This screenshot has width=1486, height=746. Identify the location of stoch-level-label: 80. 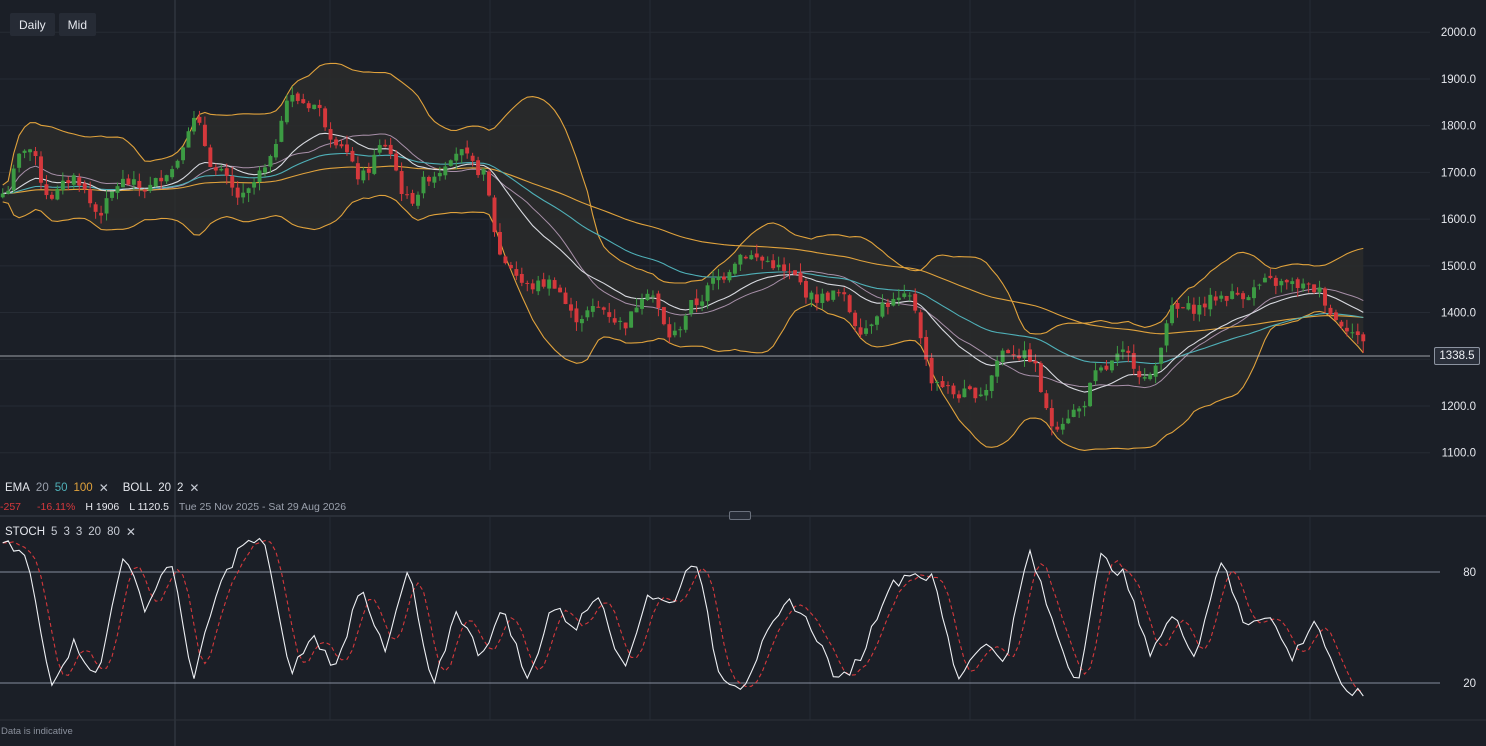
(1469, 573).